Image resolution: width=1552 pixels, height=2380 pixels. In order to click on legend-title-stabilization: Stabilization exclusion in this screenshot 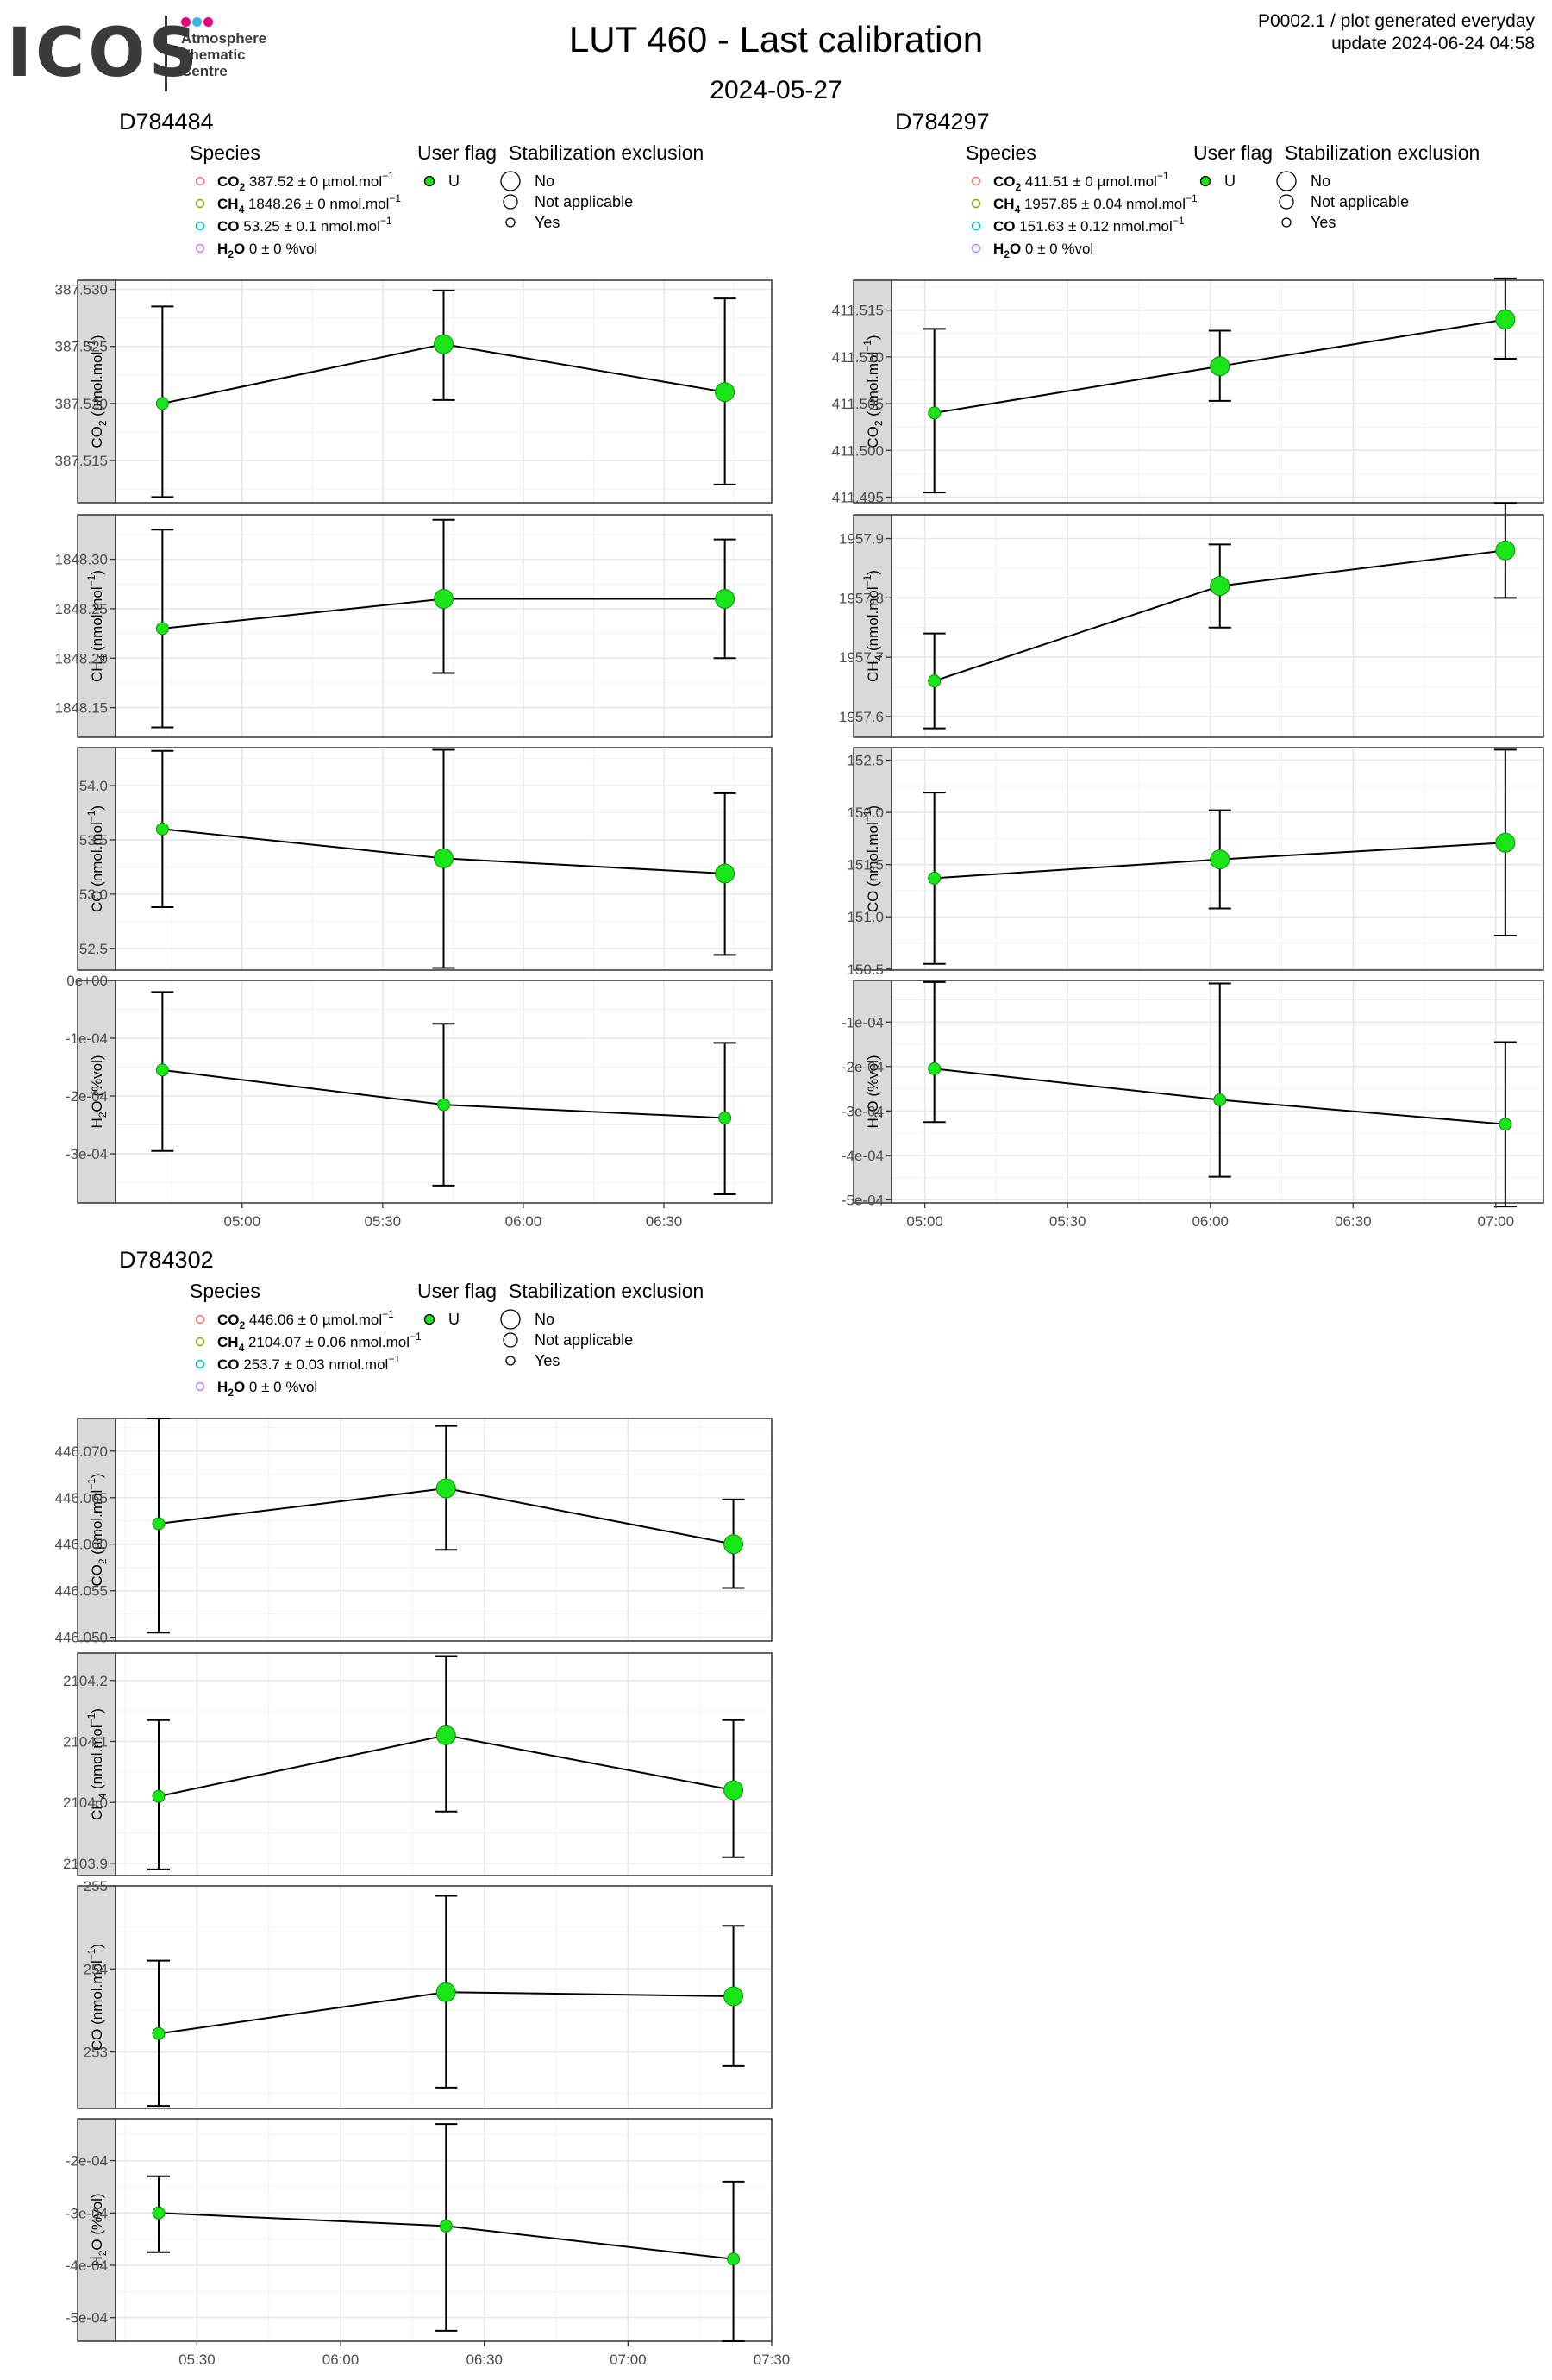, I will do `click(606, 153)`.